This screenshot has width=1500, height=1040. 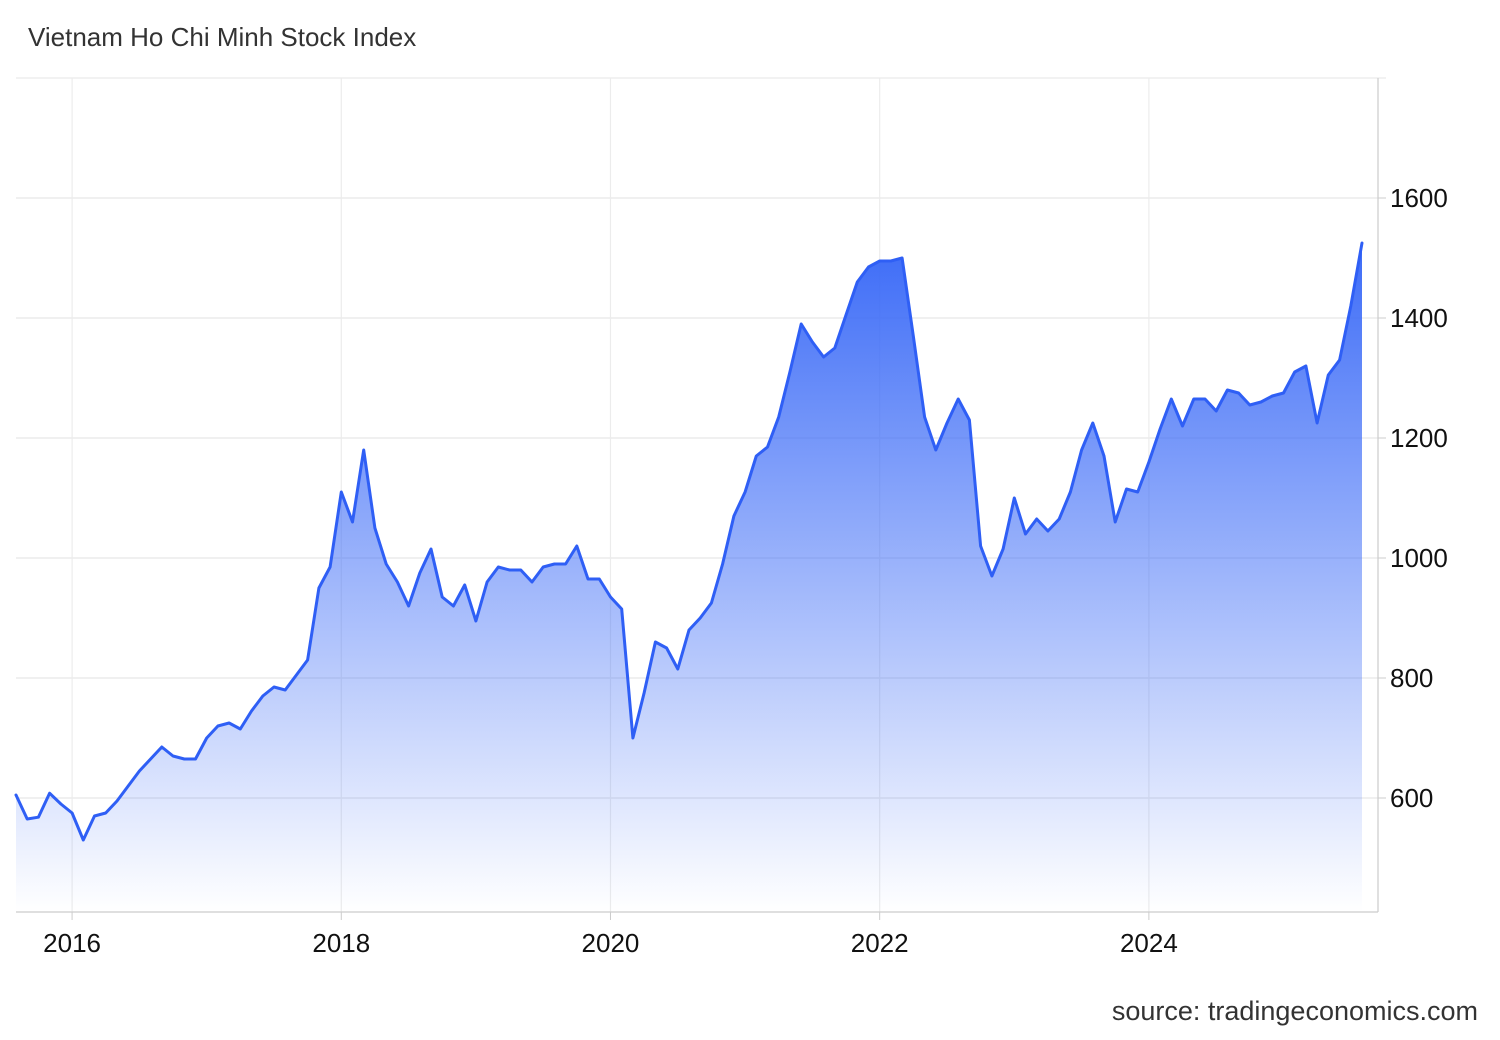 I want to click on x-tick-label-2020: 2020, so click(x=611, y=943).